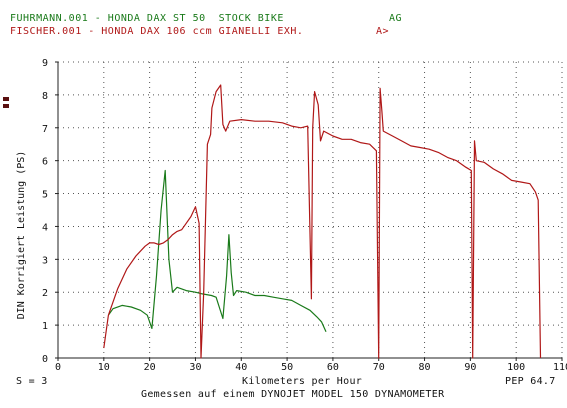 This screenshot has height=408, width=567. I want to click on y-tick-label: 3, so click(45, 260).